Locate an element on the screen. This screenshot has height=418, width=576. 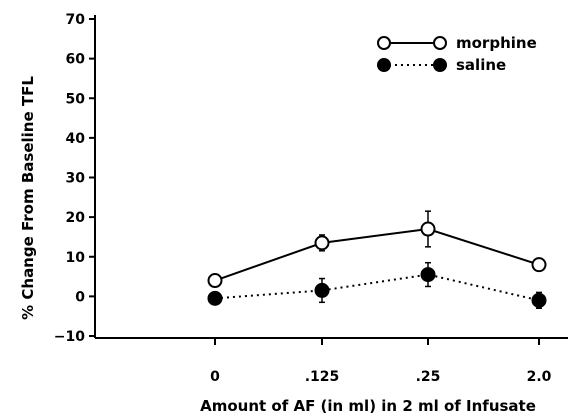
x-tick-label: 2.0 is located at coordinates (539, 377).